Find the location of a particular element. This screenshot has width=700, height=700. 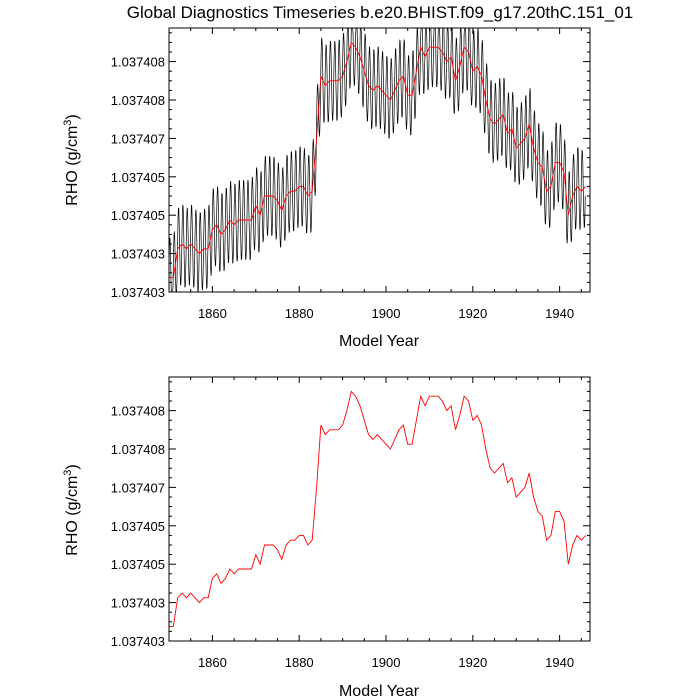

top-y-axis-label: RHO (g/cm3) is located at coordinates (71, 159).